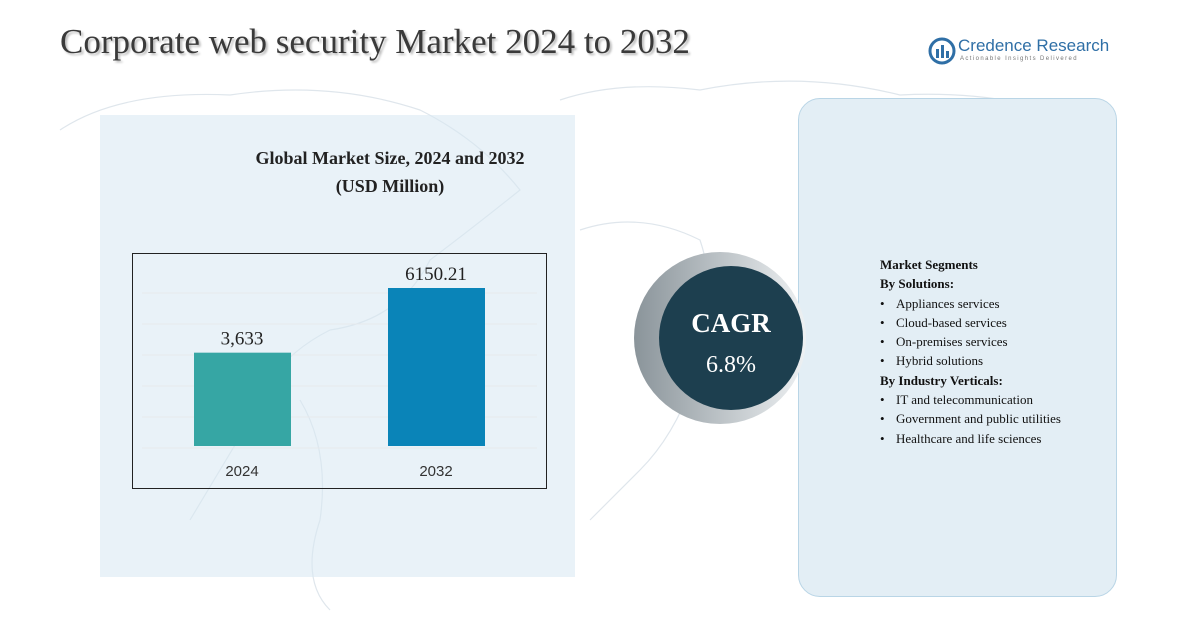 The width and height of the screenshot is (1193, 623). Describe the element at coordinates (731, 365) in the screenshot. I see `cagr-value: 6.8%` at that location.